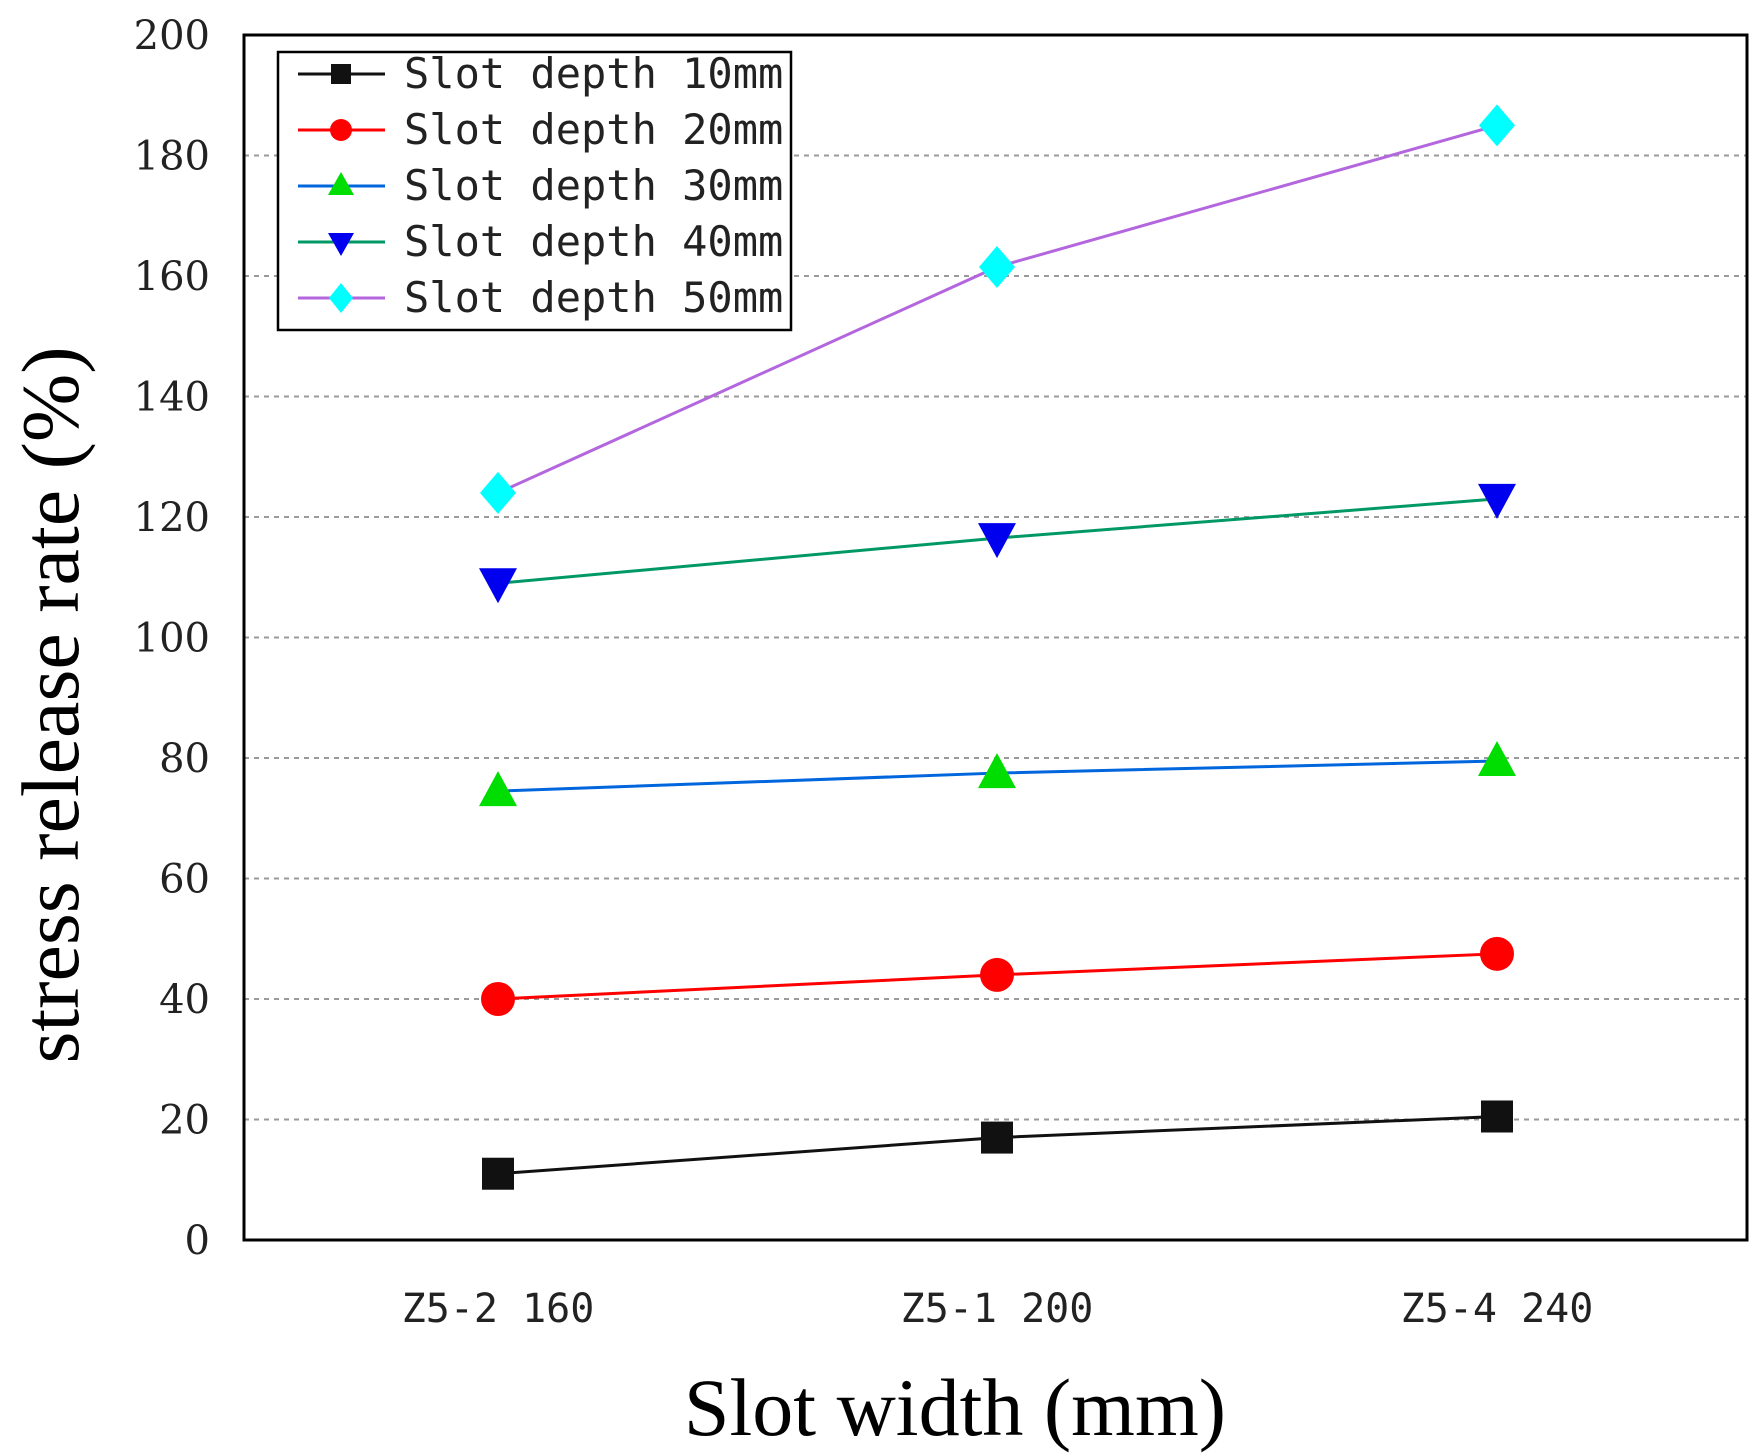 The image size is (1762, 1455). I want to click on marker-triangle-up, so click(341, 183).